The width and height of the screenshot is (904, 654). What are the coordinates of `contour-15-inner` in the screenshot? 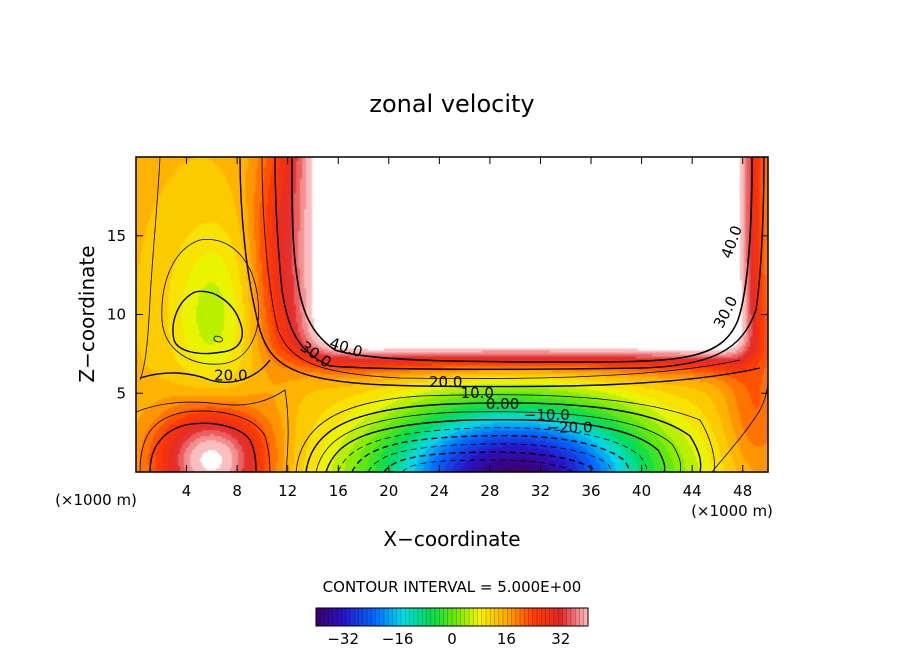 It's located at (210, 301).